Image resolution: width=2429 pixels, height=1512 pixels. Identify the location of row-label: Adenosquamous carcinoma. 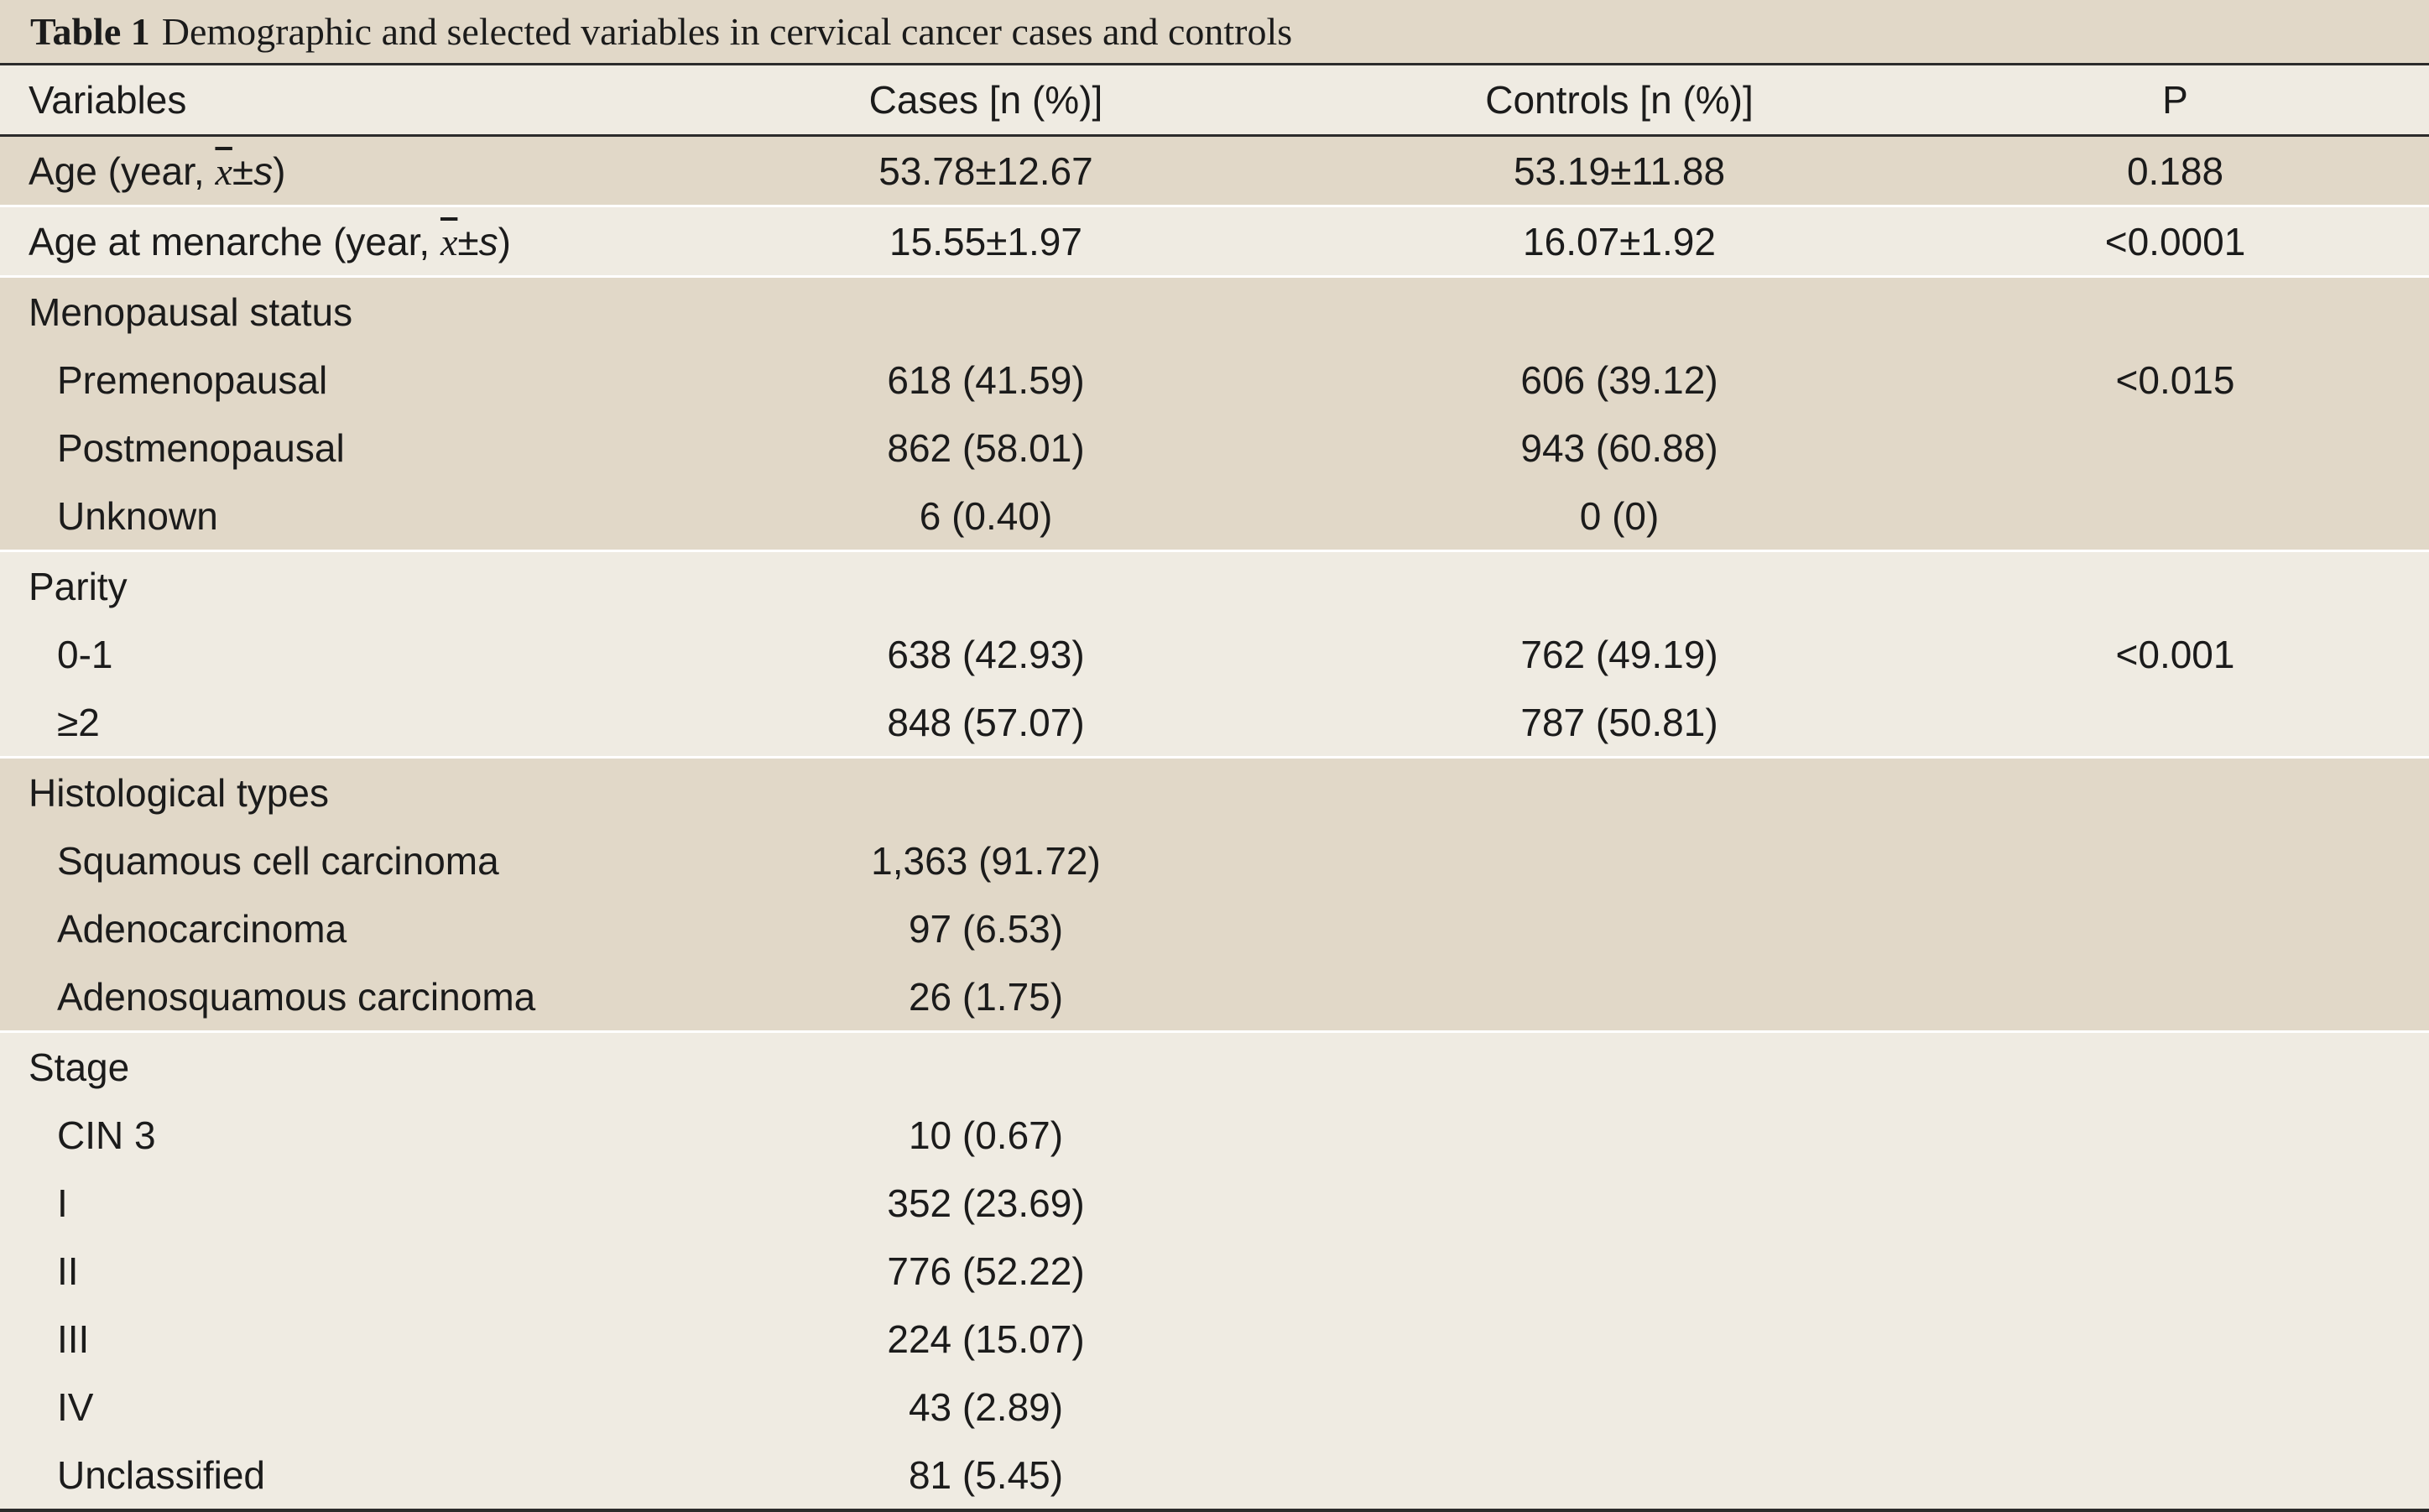
(327, 997).